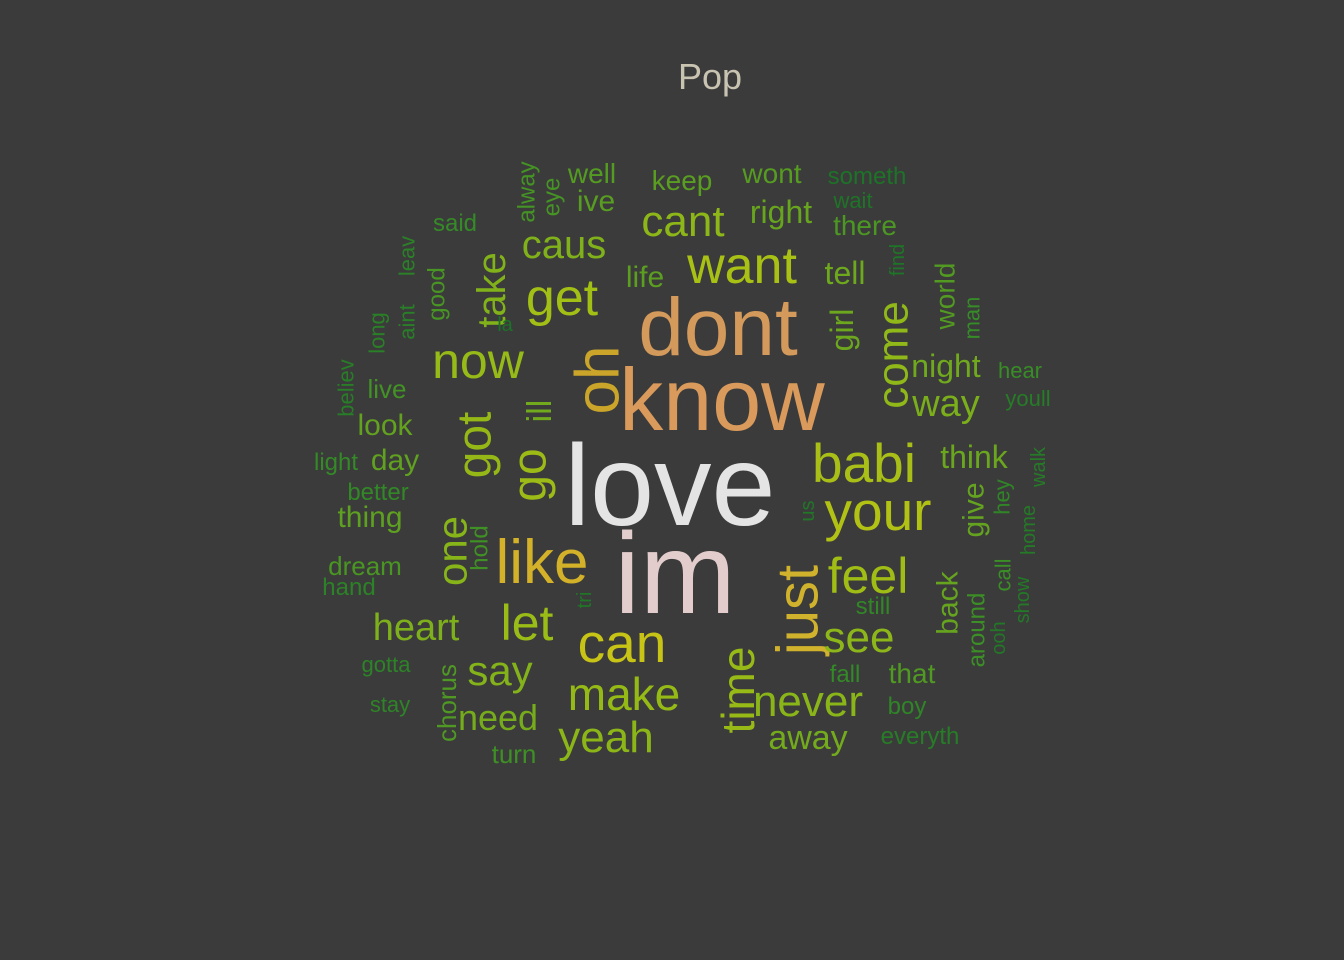 The height and width of the screenshot is (960, 1344). What do you see at coordinates (722, 399) in the screenshot?
I see `word-know: know` at bounding box center [722, 399].